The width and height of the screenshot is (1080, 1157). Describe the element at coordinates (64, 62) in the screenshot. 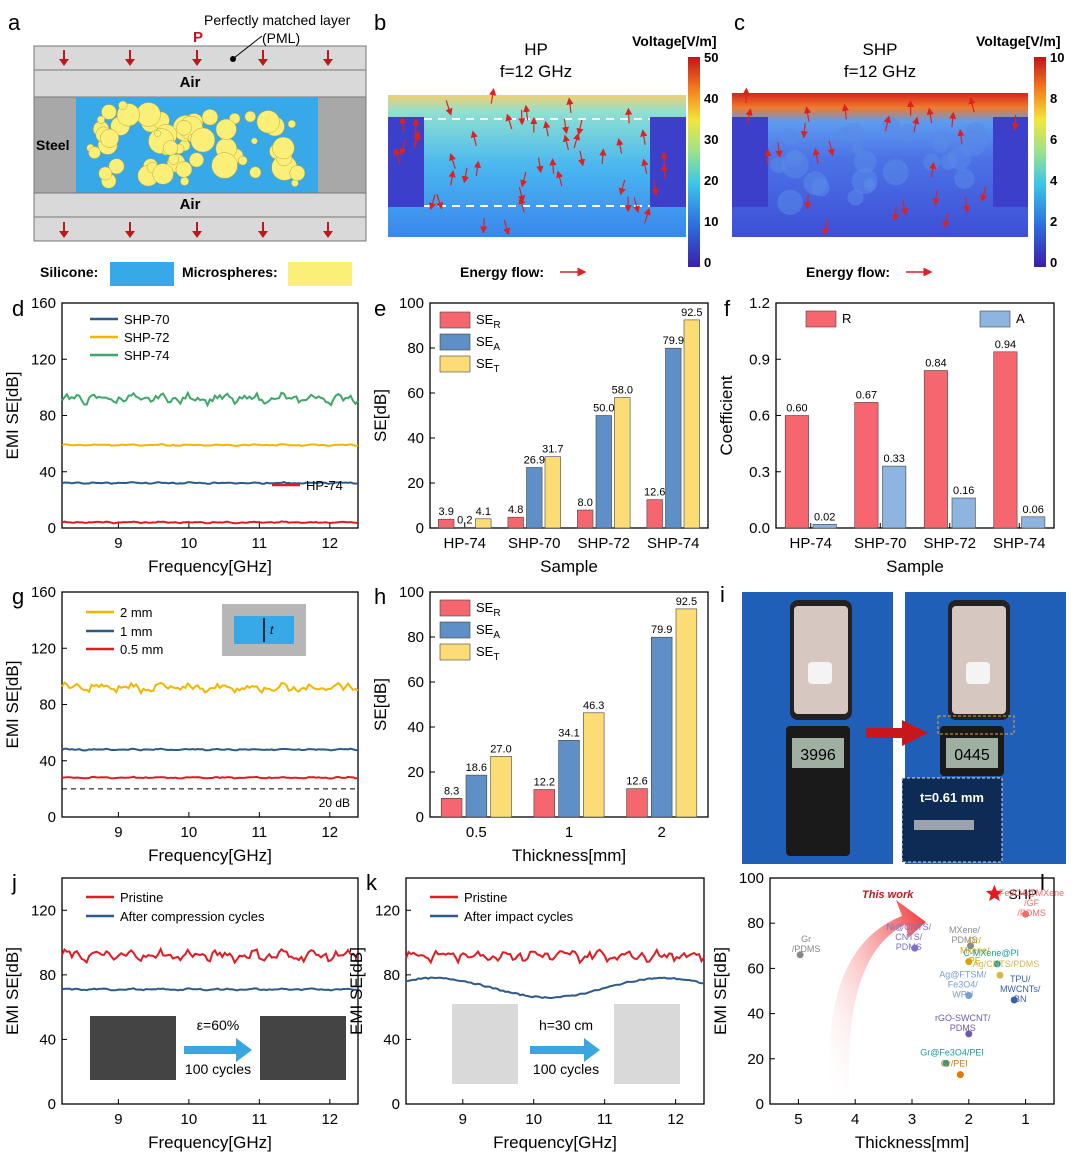

I see `incident-arrow-head` at that location.